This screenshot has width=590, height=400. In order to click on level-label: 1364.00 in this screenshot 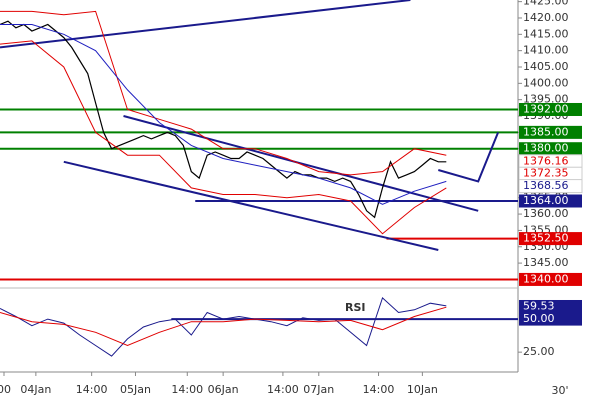, I will do `click(546, 200)`.